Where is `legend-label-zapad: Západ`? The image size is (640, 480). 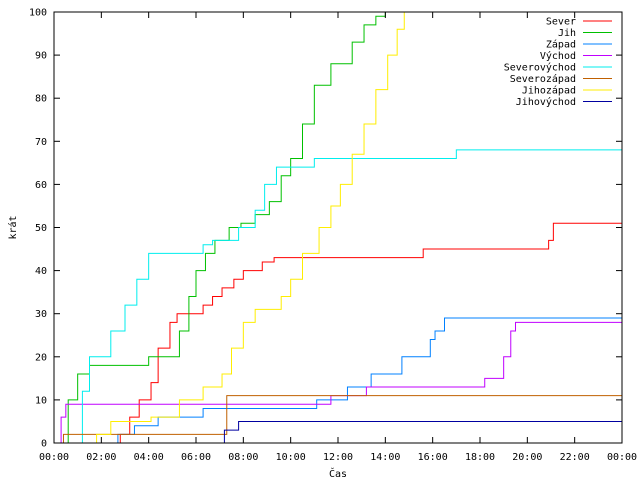 legend-label-zapad: Západ is located at coordinates (561, 45).